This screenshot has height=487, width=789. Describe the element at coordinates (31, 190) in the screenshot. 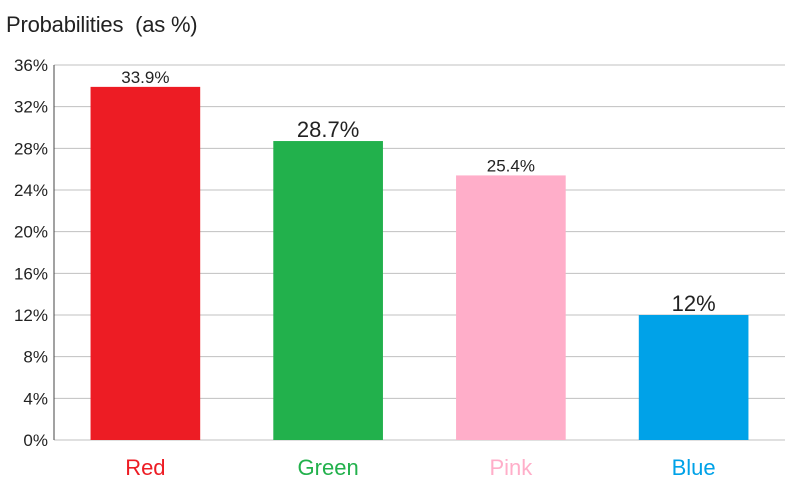

I see `y-tick-label: 24%` at that location.